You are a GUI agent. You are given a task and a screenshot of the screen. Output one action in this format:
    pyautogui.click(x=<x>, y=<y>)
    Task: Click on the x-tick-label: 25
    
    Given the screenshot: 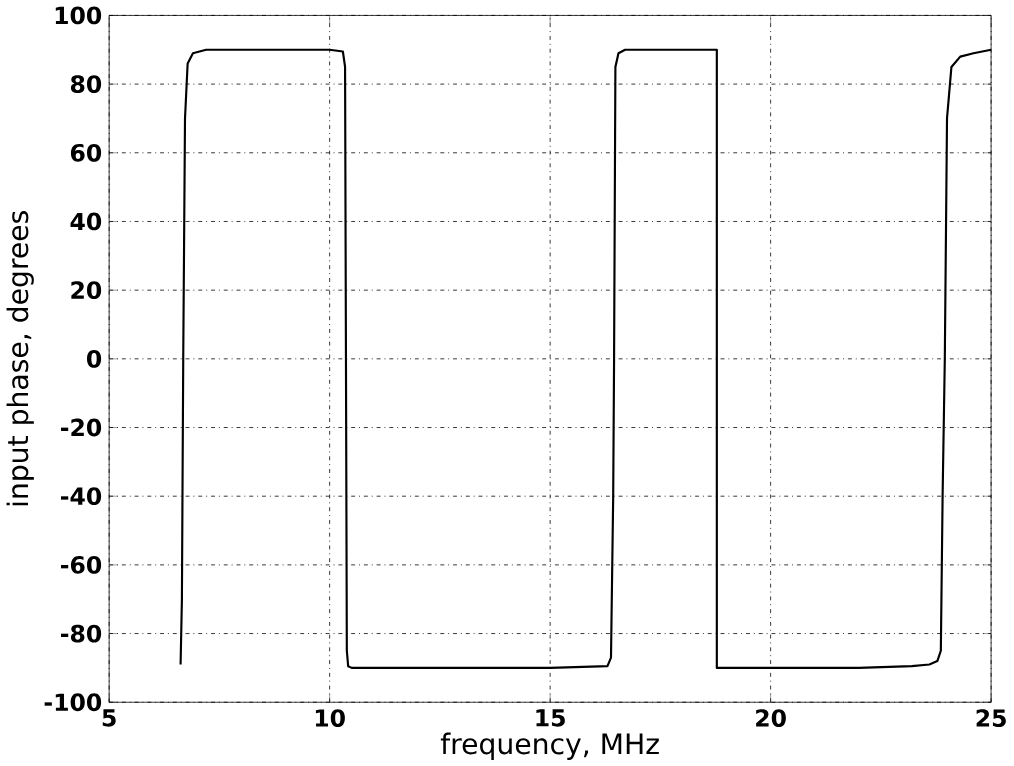 What is the action you would take?
    pyautogui.click(x=991, y=717)
    